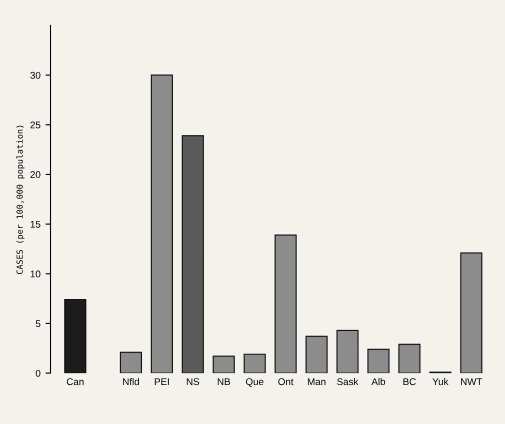  What do you see at coordinates (161, 382) in the screenshot?
I see `x-tick-label: PEI` at bounding box center [161, 382].